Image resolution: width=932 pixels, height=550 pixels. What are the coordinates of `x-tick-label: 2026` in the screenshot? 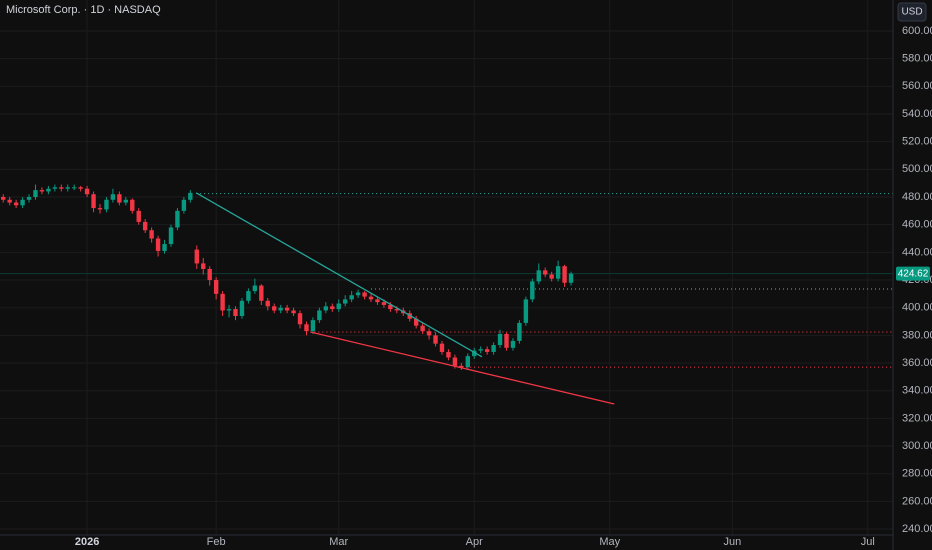 It's located at (87, 542).